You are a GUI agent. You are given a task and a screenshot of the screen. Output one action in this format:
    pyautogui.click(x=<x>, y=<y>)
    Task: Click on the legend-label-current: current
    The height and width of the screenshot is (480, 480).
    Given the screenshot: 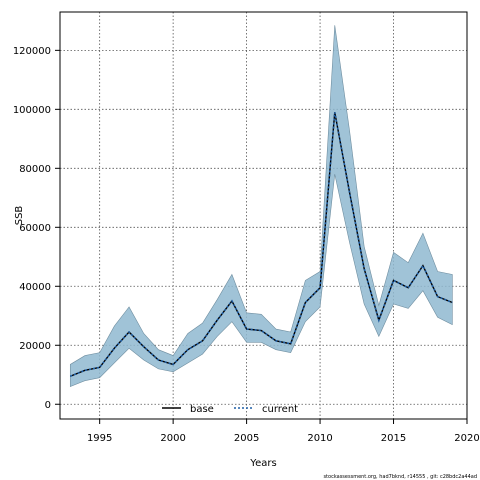 What is the action you would take?
    pyautogui.click(x=280, y=409)
    